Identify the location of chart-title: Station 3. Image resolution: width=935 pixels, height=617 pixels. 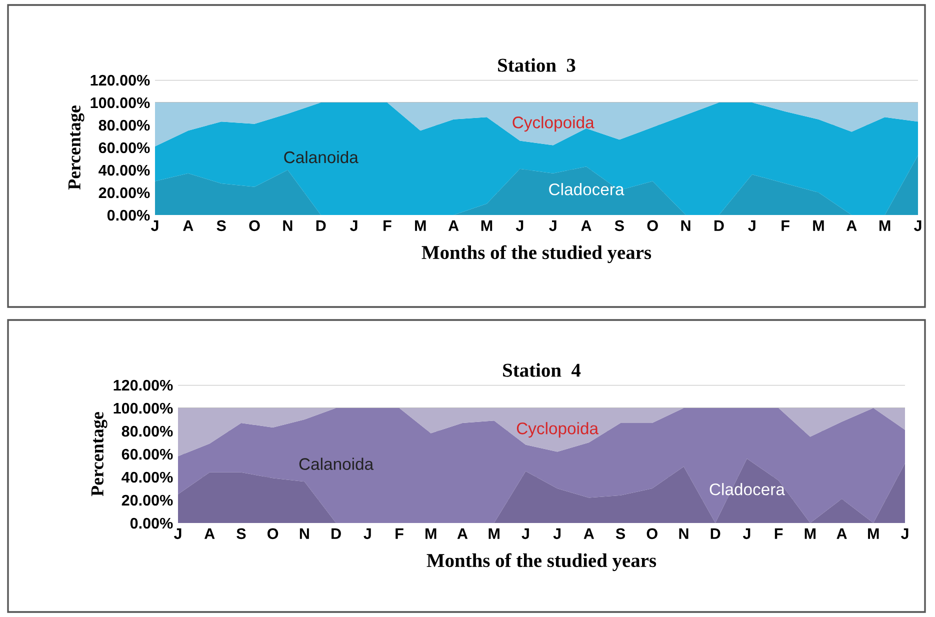
(537, 65).